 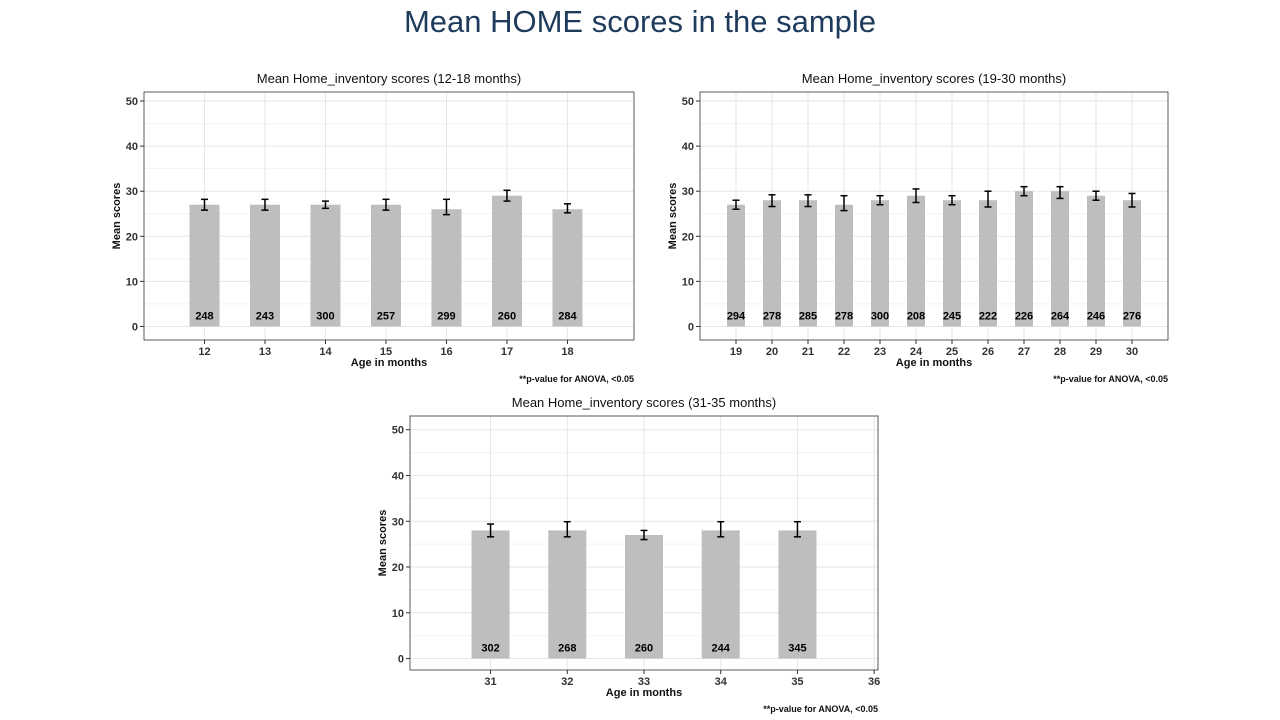 I want to click on x-tick-label-31: 31, so click(x=490, y=682).